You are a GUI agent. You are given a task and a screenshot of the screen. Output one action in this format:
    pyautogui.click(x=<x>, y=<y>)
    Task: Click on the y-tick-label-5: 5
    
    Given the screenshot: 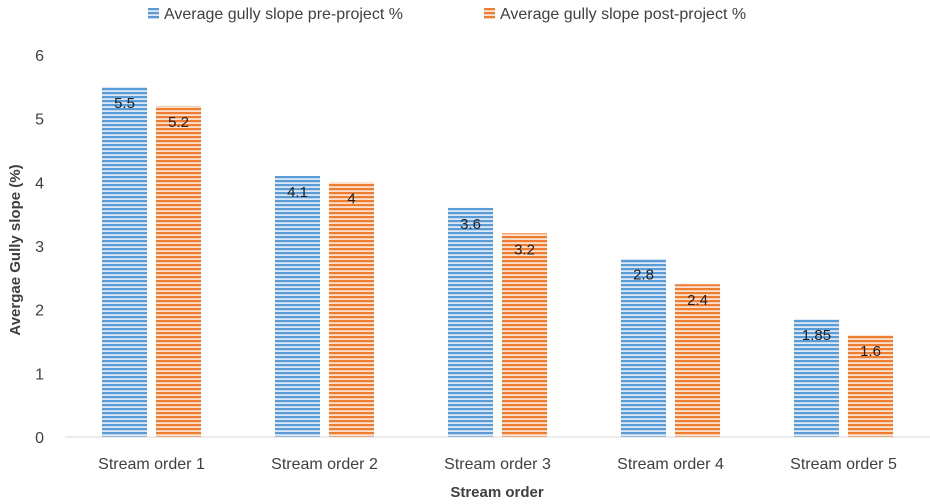 What is the action you would take?
    pyautogui.click(x=39, y=120)
    